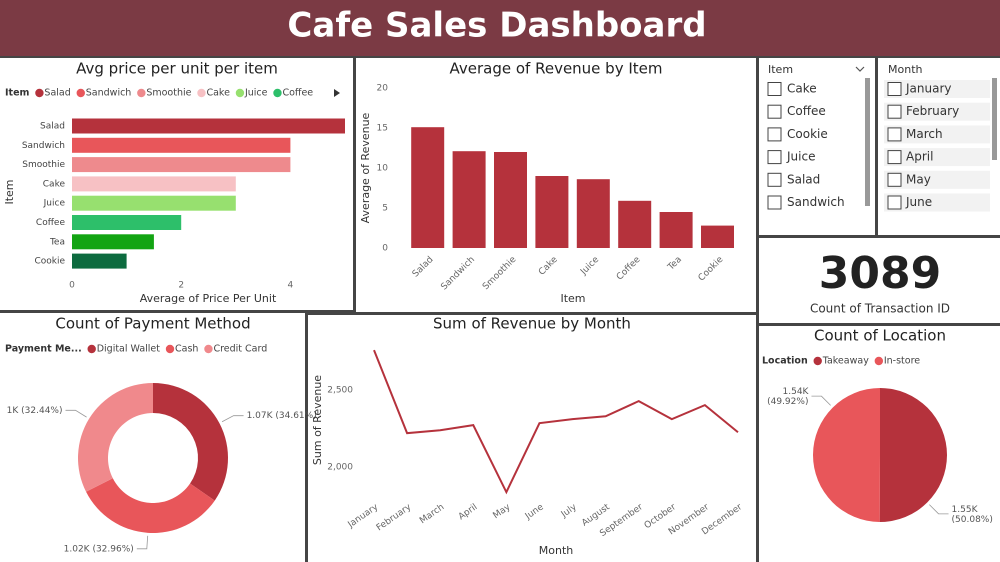 The image size is (1000, 562). I want to click on slicer-option: Coffee, so click(806, 111).